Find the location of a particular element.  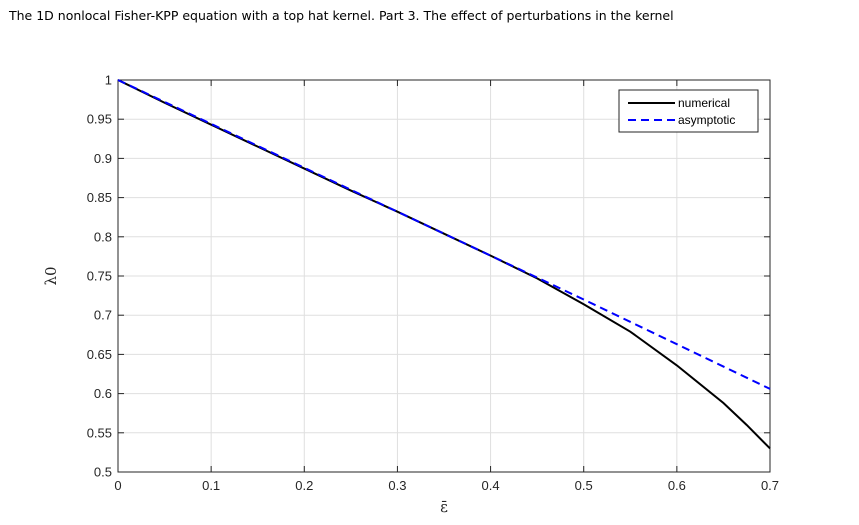

legend-label: asymptotic is located at coordinates (706, 120).